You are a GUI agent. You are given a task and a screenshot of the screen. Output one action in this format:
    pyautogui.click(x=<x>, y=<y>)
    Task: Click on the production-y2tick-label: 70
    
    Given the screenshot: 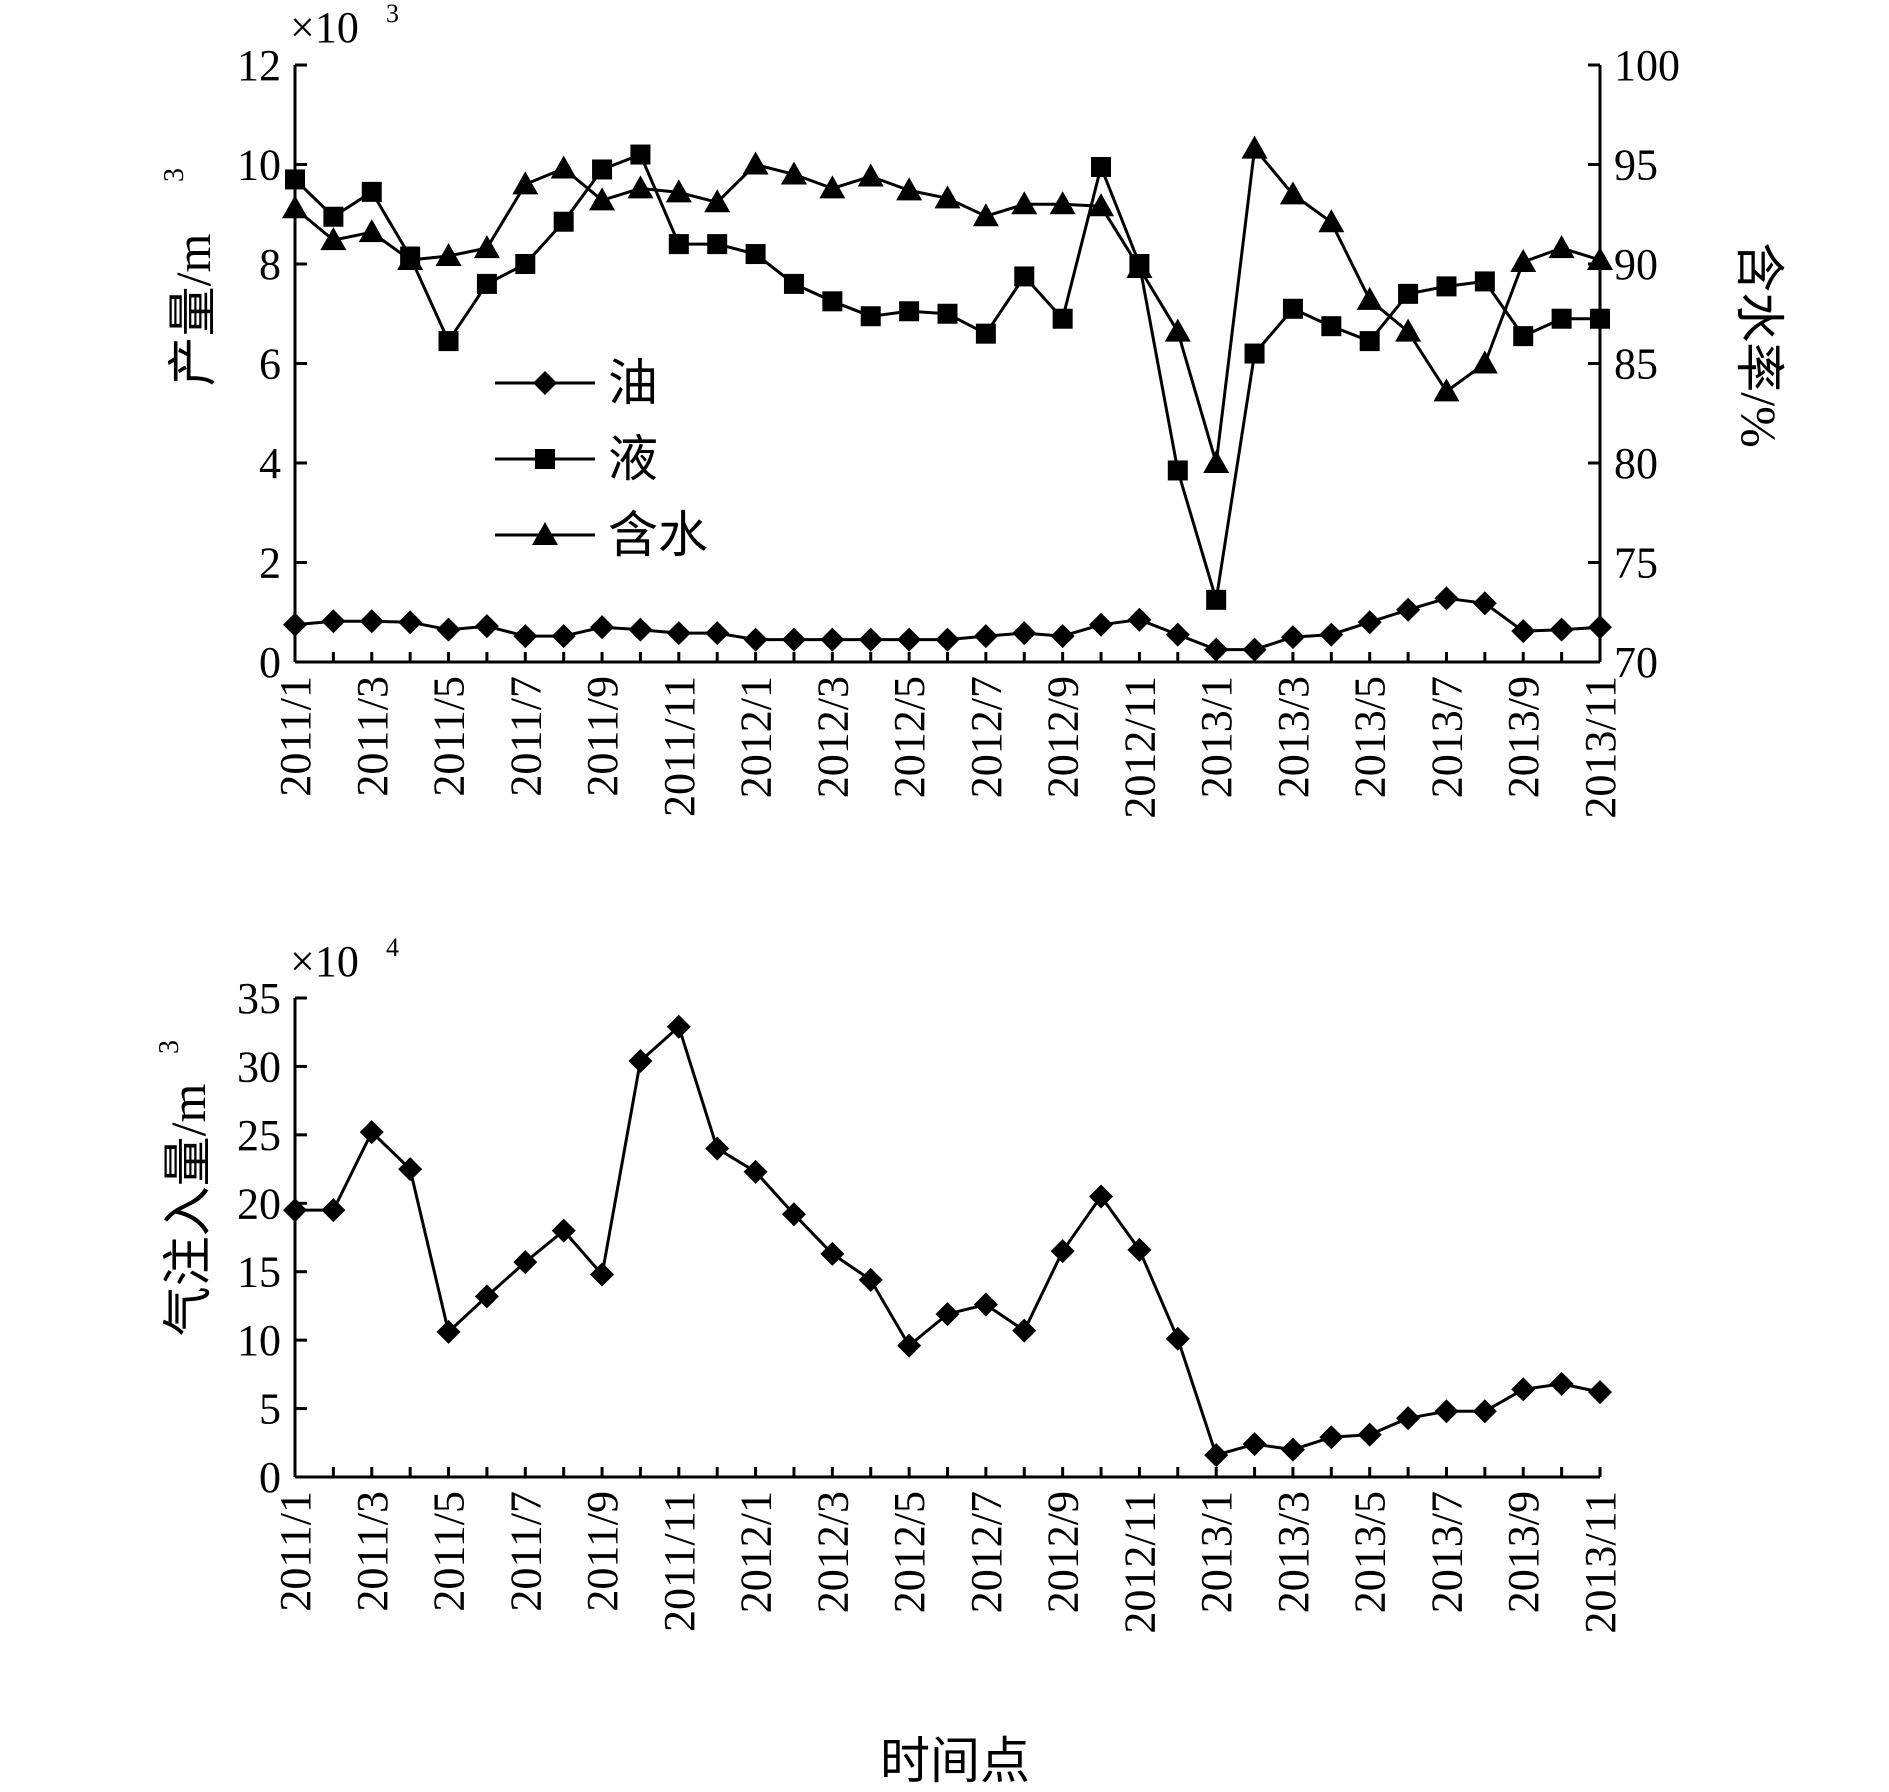 What is the action you would take?
    pyautogui.click(x=1636, y=662)
    